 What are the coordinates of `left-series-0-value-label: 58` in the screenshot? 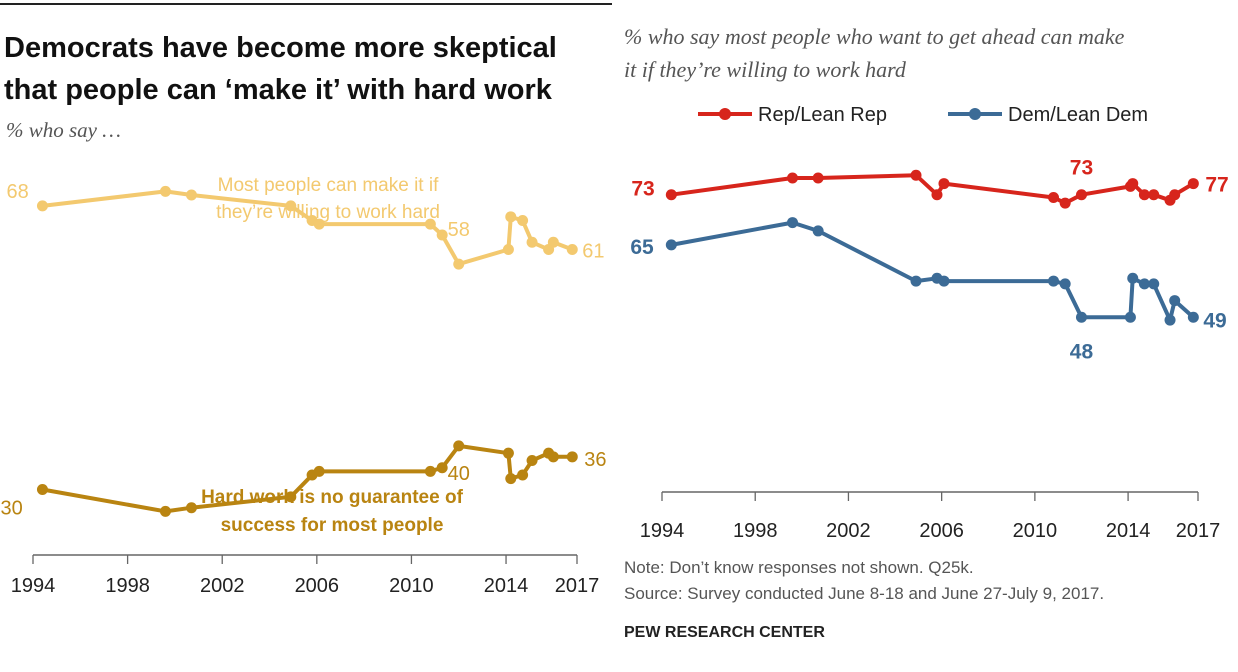 It's located at (459, 230).